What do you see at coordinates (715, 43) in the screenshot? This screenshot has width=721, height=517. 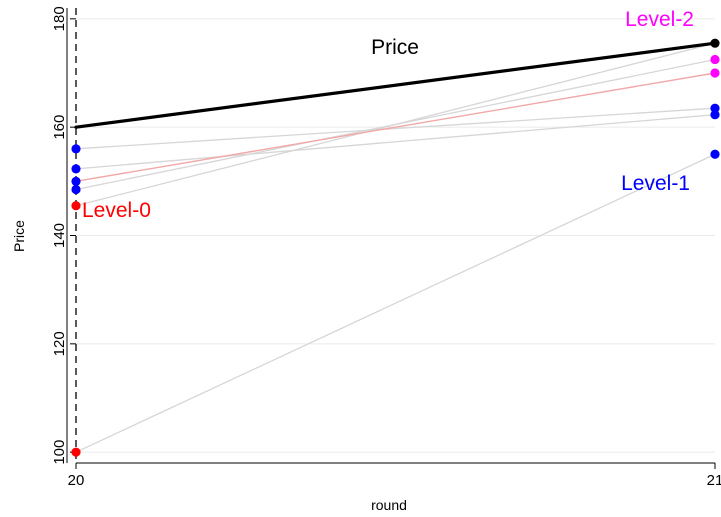 I see `price-point` at bounding box center [715, 43].